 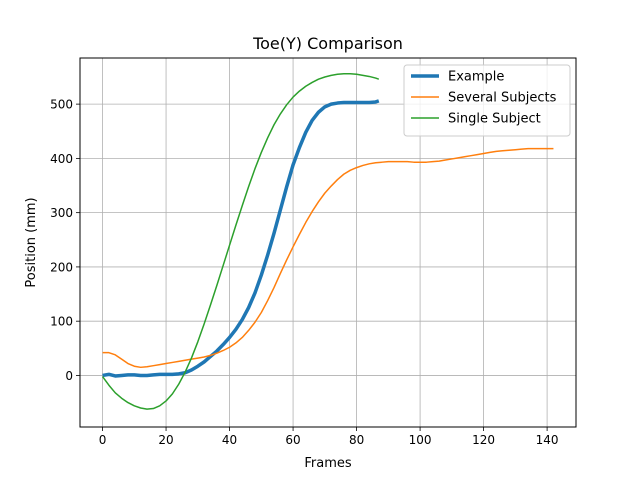 I want to click on legend-label: Example, so click(x=476, y=77).